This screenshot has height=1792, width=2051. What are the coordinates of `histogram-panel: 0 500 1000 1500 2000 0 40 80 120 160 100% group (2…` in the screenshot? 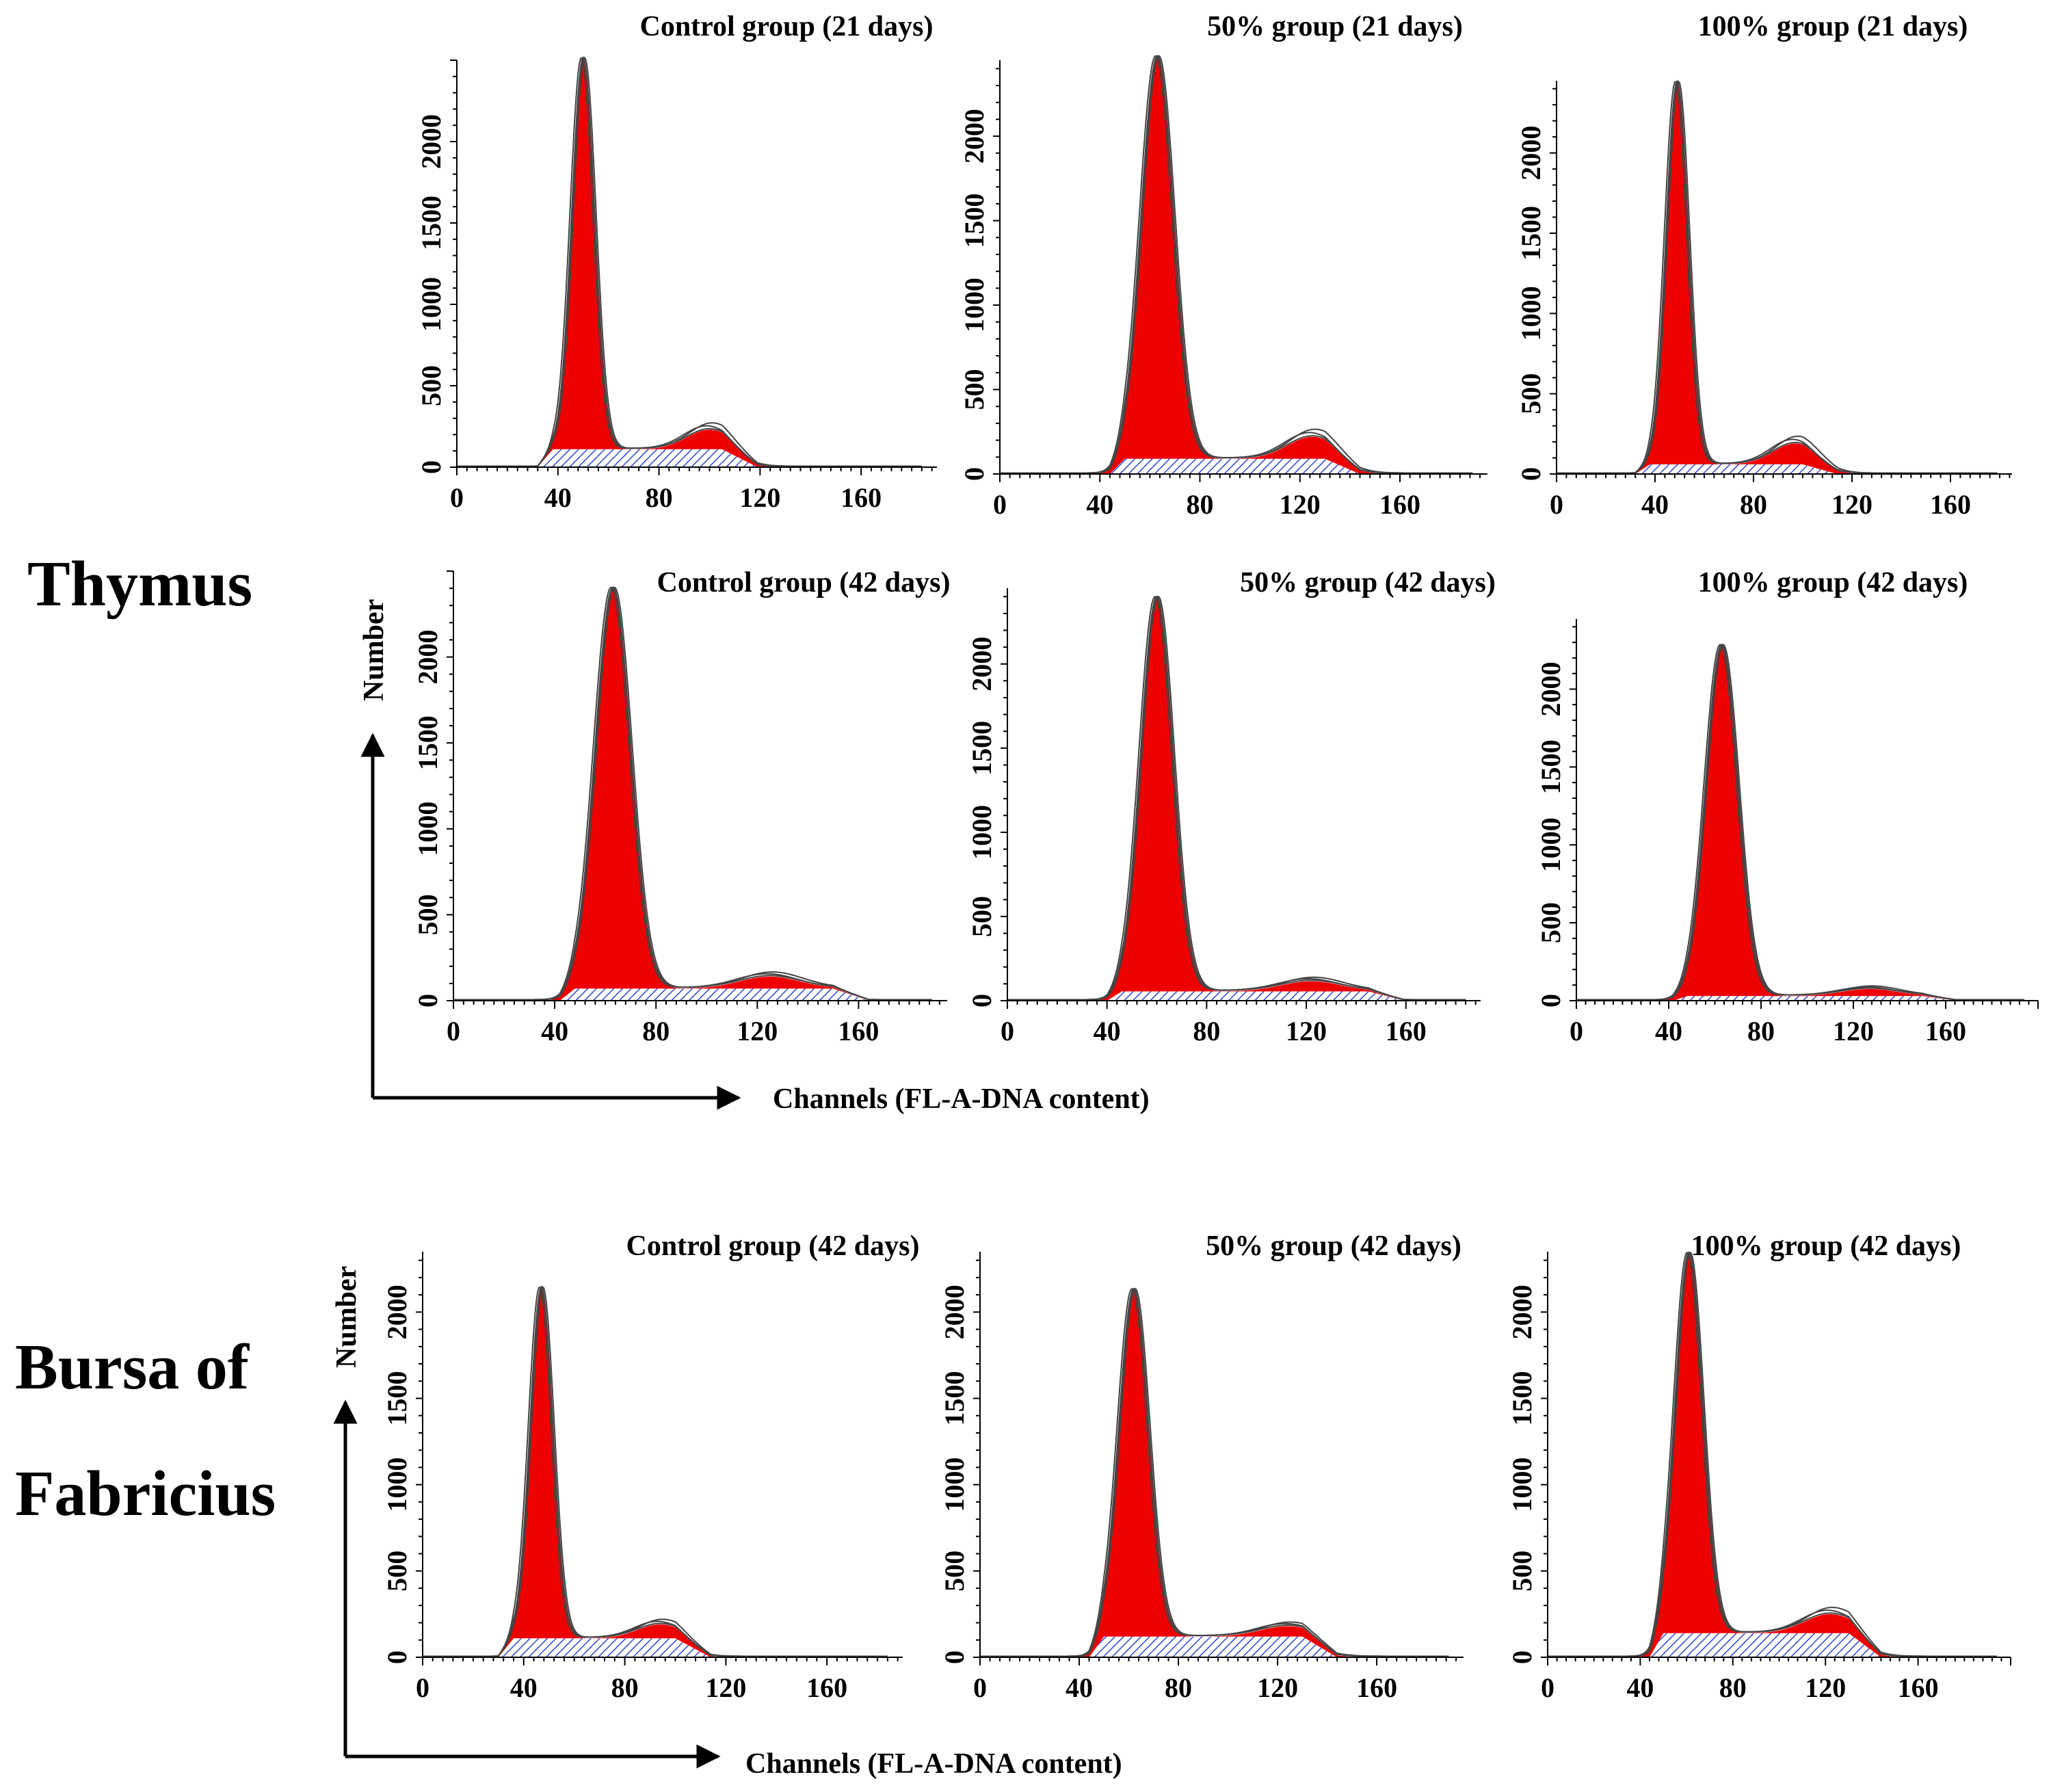 It's located at (1764, 265).